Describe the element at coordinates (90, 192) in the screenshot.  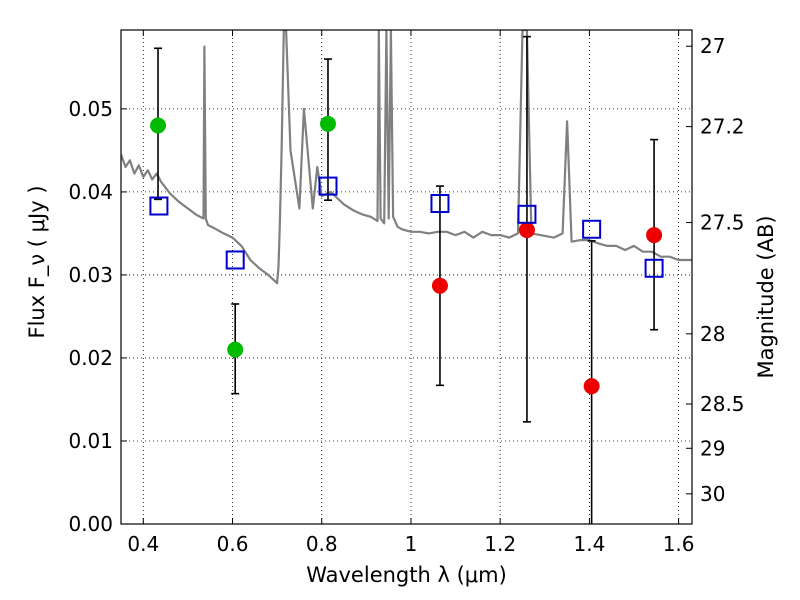
I see `y-tick-label: 0.04` at that location.